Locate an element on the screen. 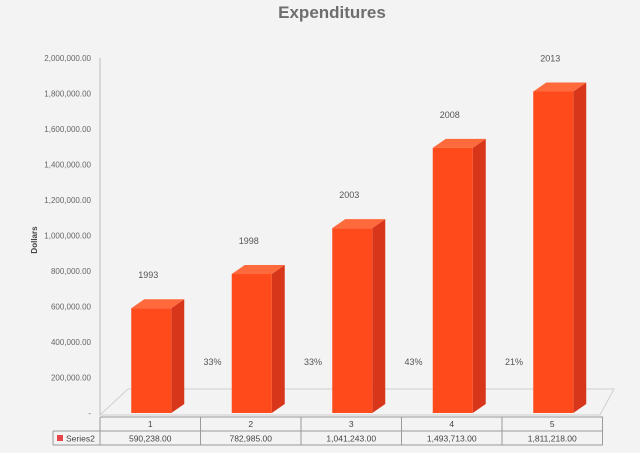 The height and width of the screenshot is (453, 640). y-tick-label: 1,400,000.00 is located at coordinates (67, 165).